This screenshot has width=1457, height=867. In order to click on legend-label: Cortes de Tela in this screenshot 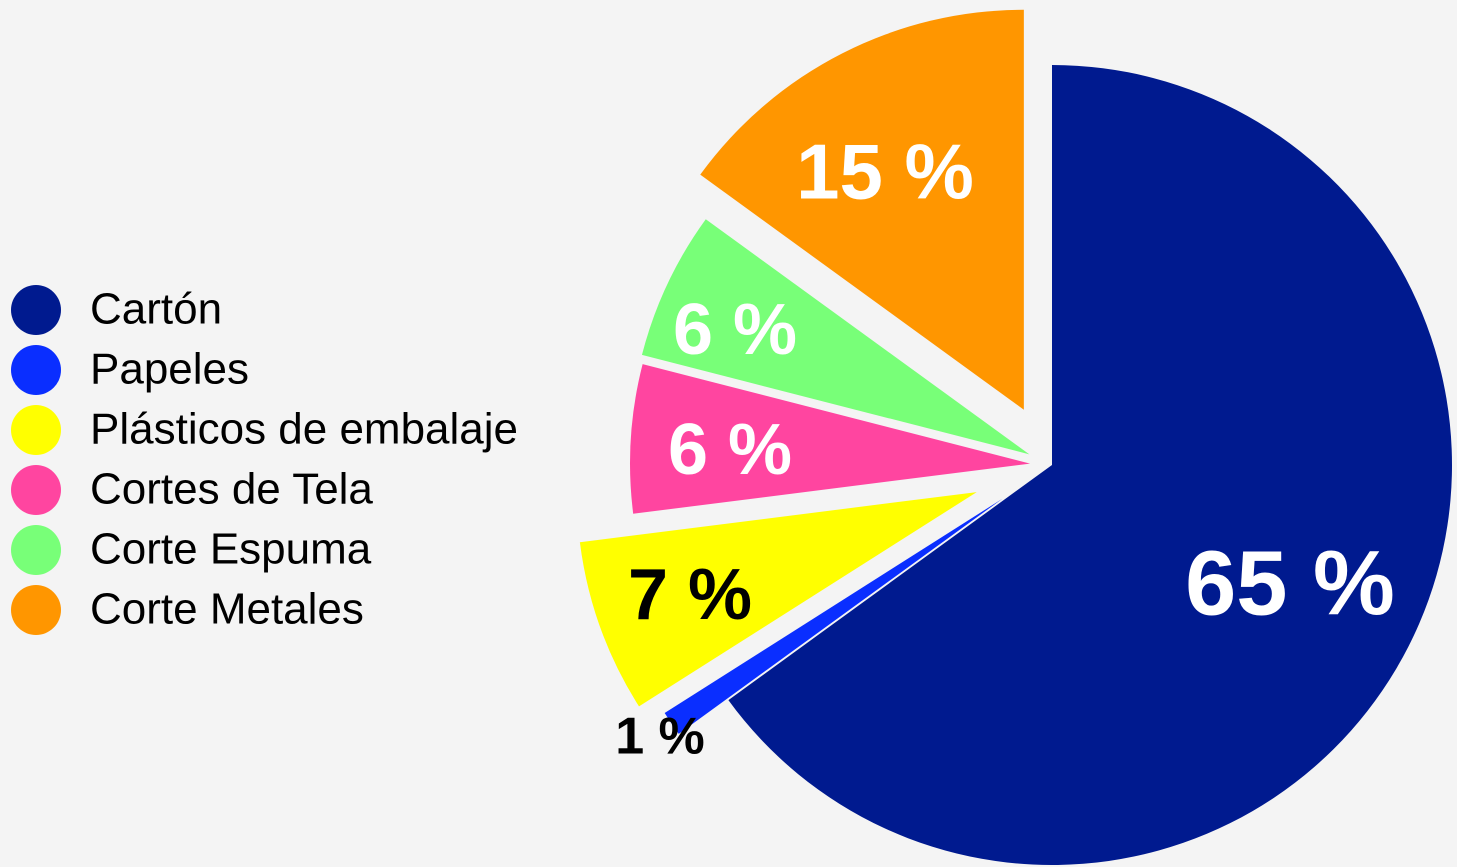, I will do `click(231, 489)`.